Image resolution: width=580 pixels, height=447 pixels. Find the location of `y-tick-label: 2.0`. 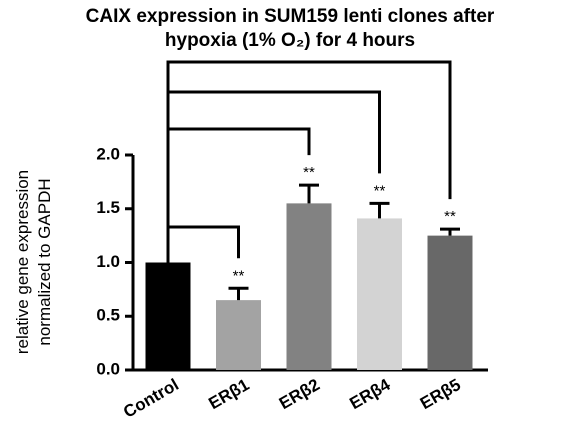

y-tick-label: 2.0 is located at coordinates (108, 153).